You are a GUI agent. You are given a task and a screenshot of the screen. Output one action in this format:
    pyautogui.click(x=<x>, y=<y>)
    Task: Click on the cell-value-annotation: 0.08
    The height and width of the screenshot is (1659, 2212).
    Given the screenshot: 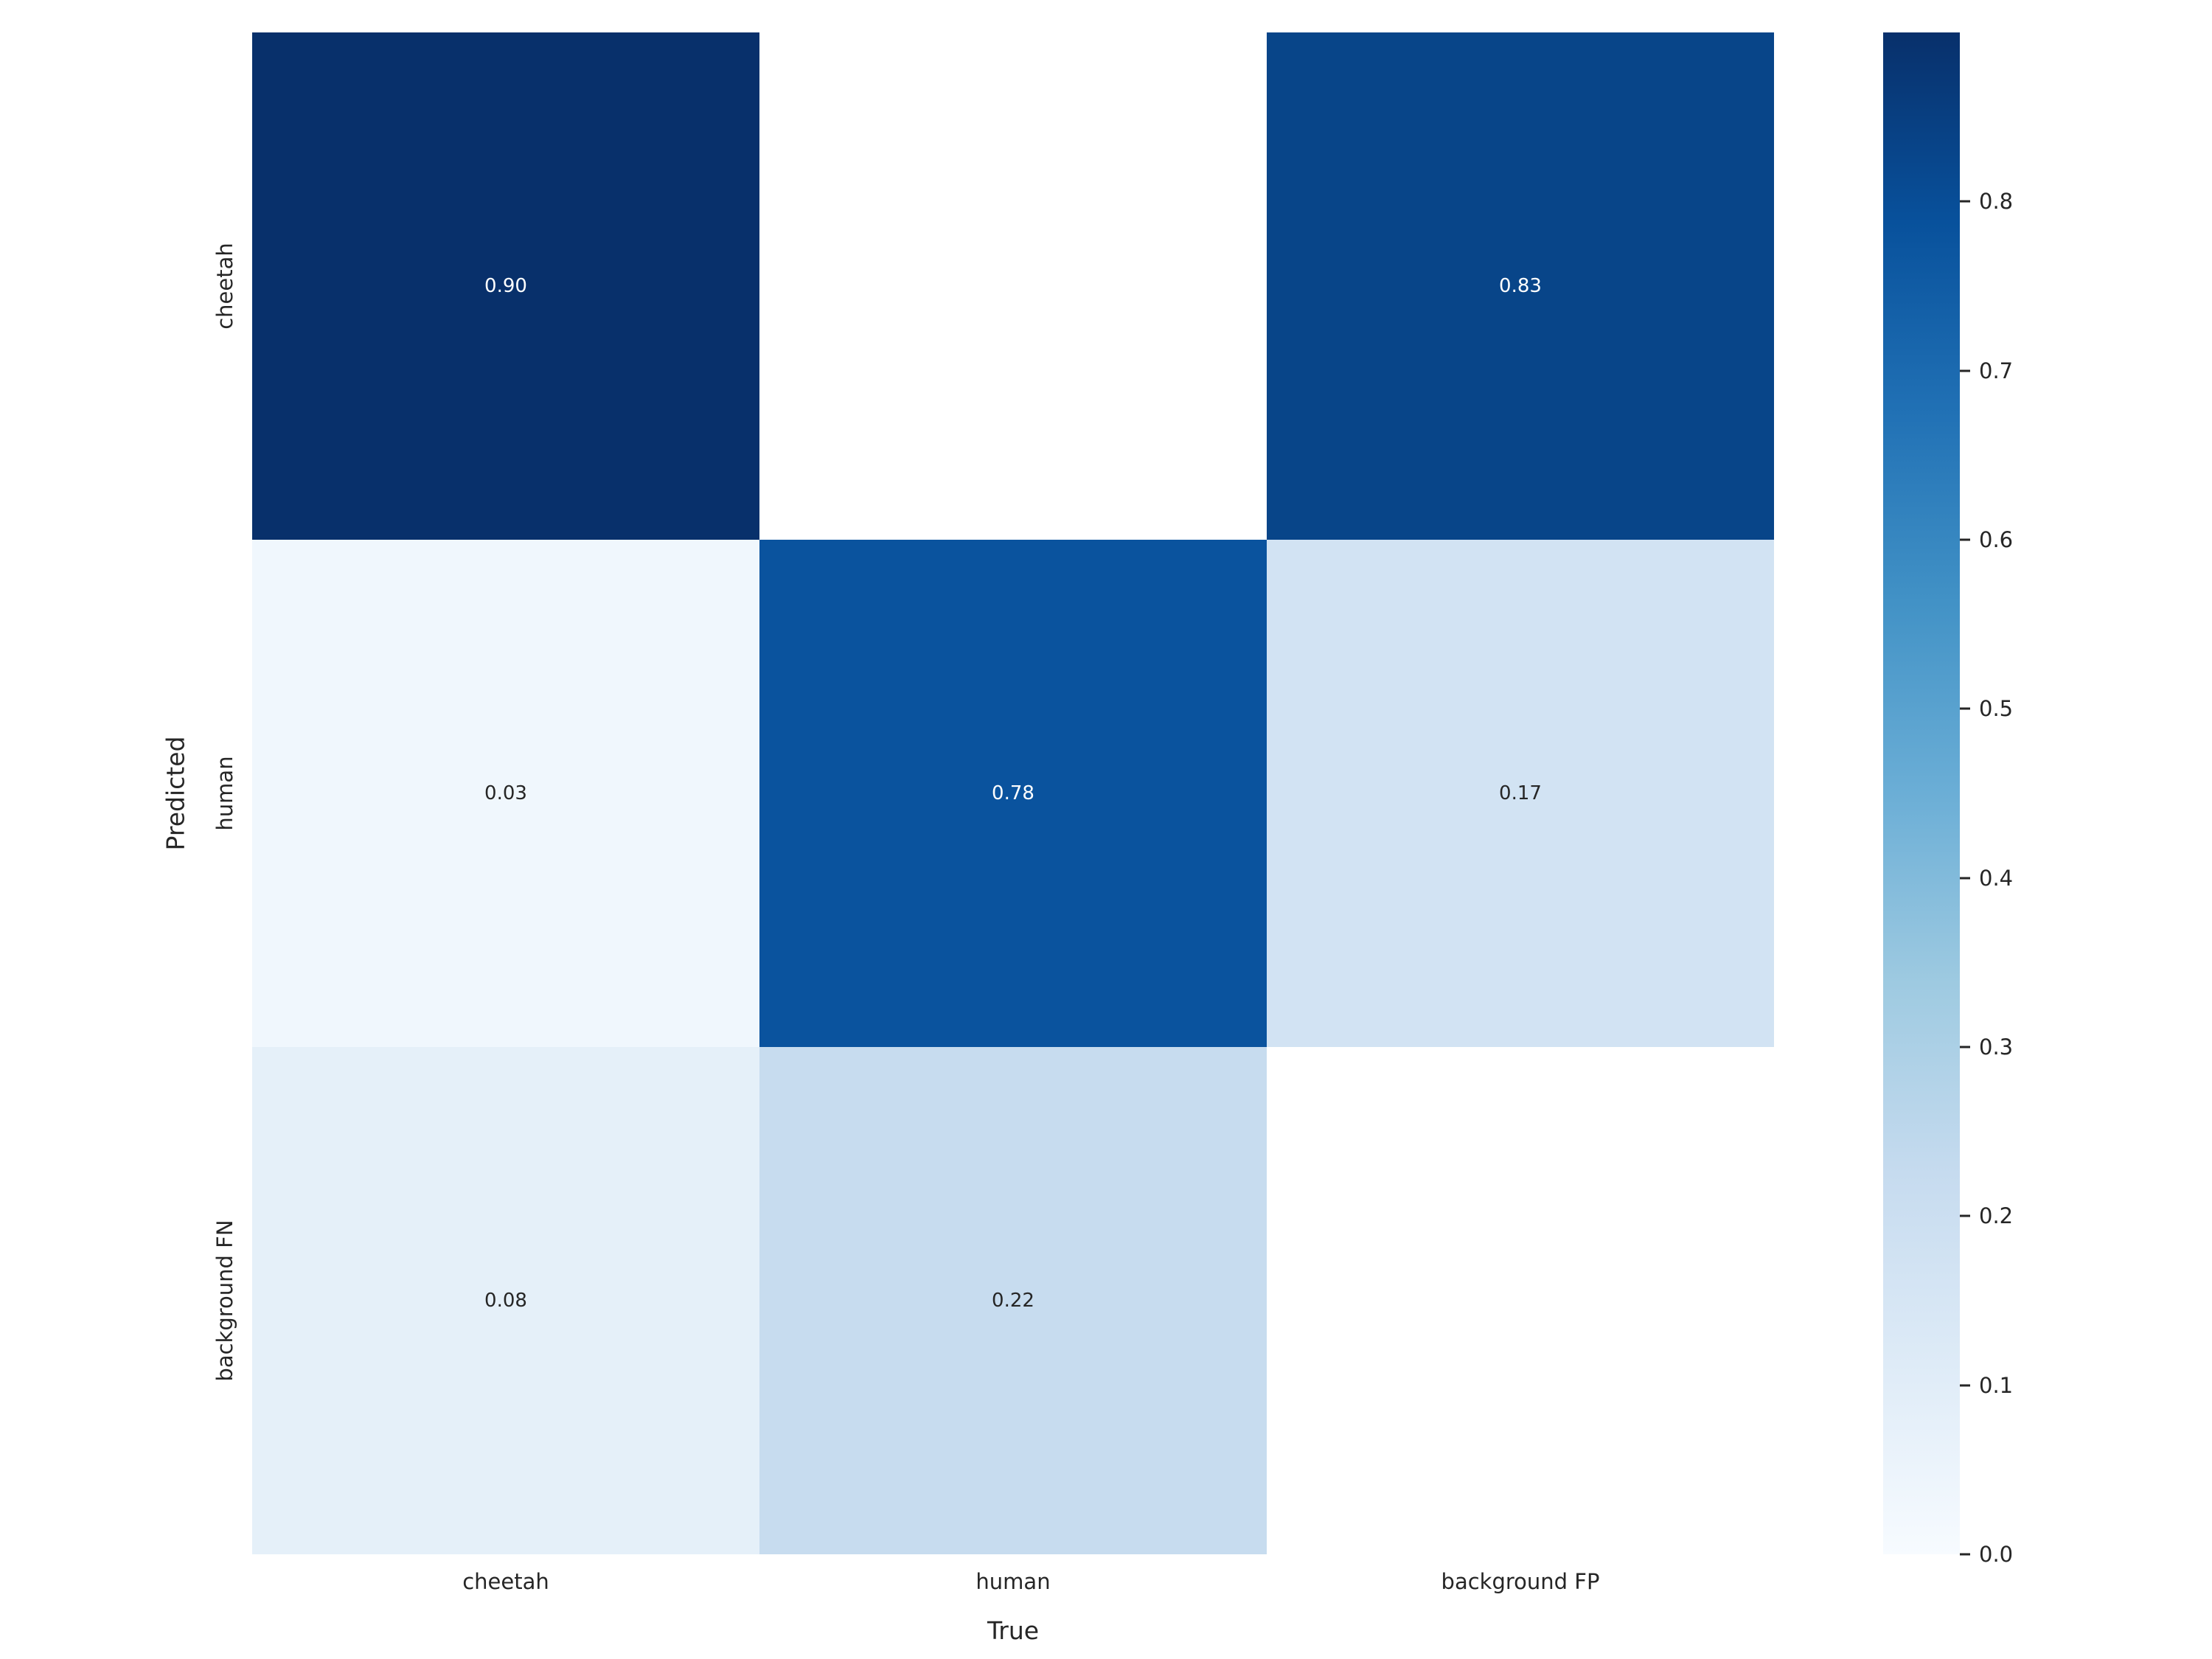 What is the action you would take?
    pyautogui.click(x=505, y=1301)
    